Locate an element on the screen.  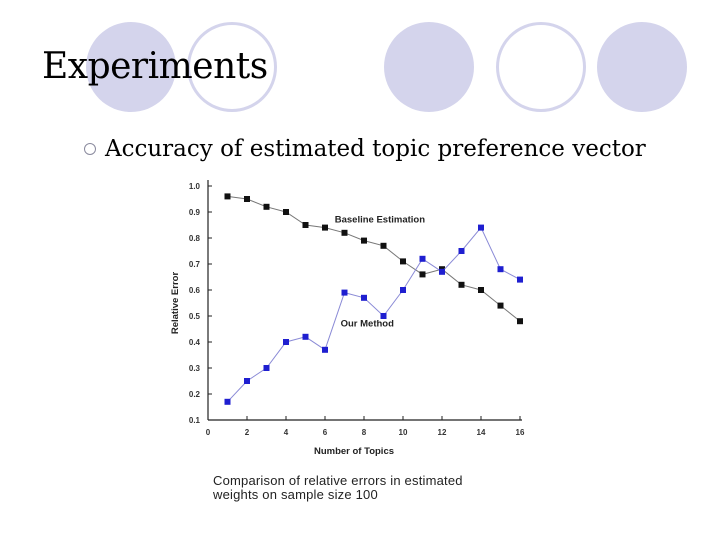
y-tick-label: 0.6 is located at coordinates (195, 290).